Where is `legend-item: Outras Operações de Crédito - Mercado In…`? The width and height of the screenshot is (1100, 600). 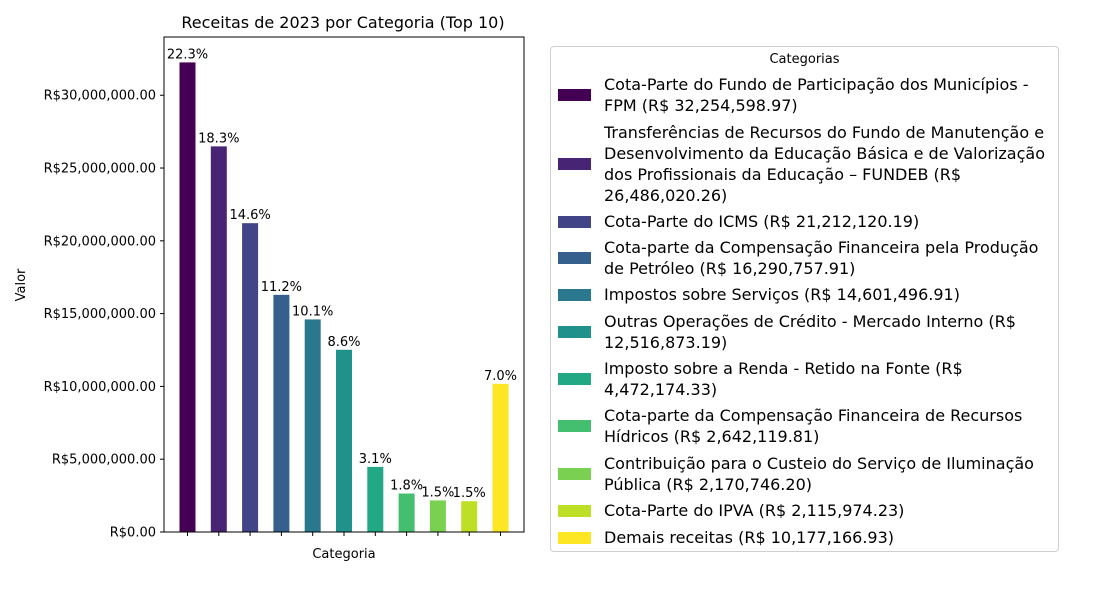 legend-item: Outras Operações de Crédito - Mercado In… is located at coordinates (804, 332).